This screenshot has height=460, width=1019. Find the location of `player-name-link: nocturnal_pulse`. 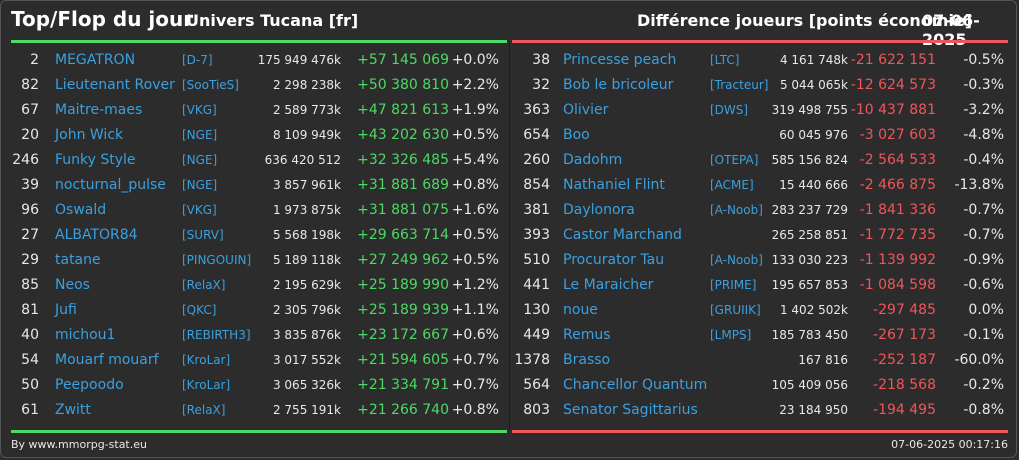

player-name-link: nocturnal_pulse is located at coordinates (110, 185).